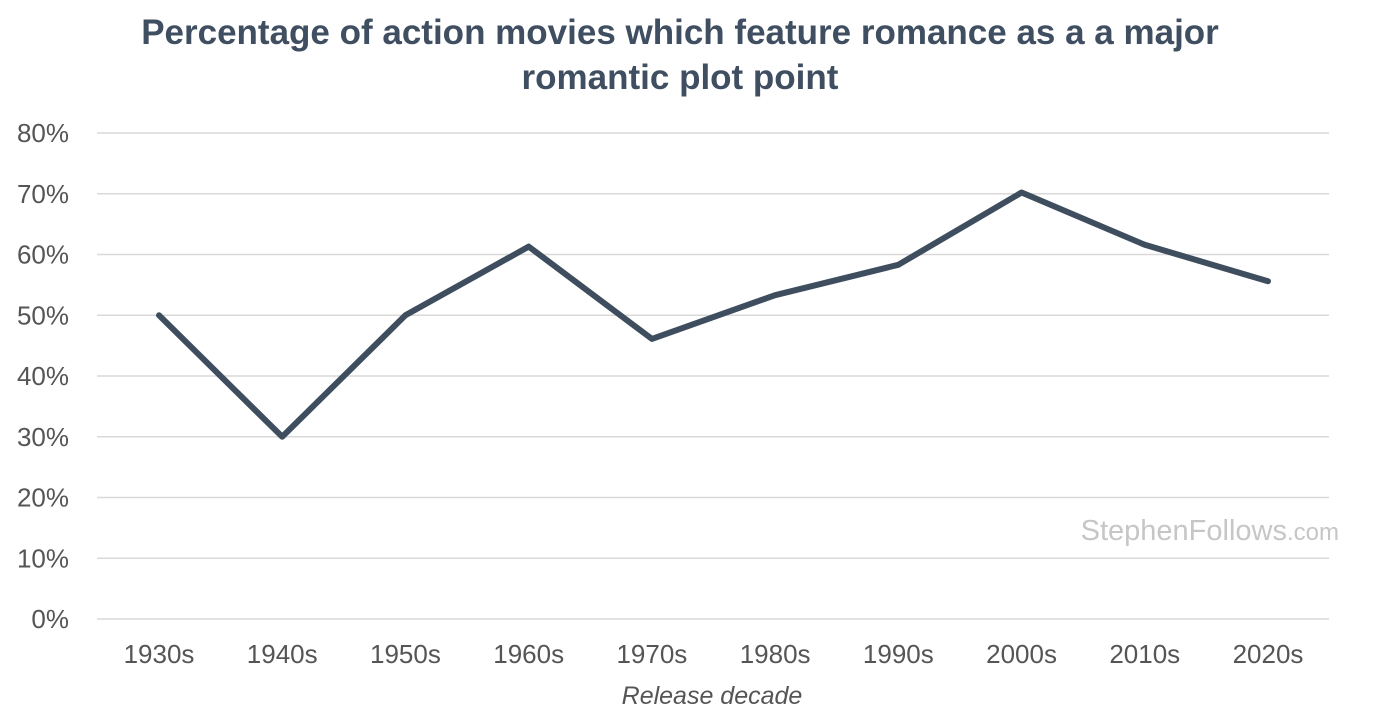 The width and height of the screenshot is (1377, 720). I want to click on y-tick-label: 30%, so click(43, 437).